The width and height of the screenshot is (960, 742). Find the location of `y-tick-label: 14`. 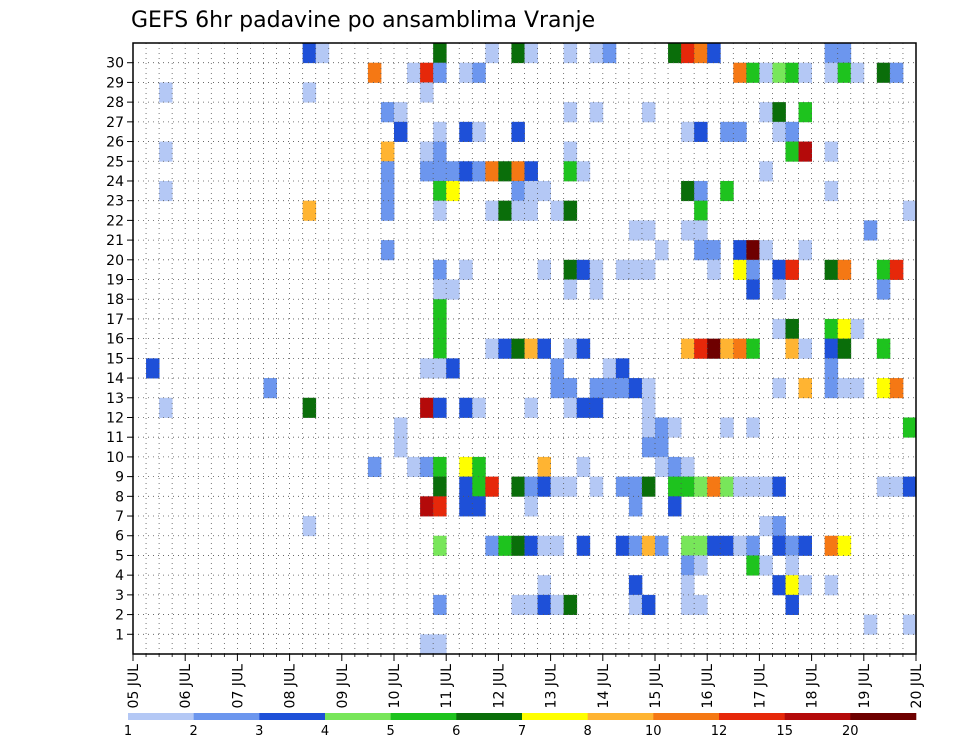

y-tick-label: 14 is located at coordinates (115, 379).